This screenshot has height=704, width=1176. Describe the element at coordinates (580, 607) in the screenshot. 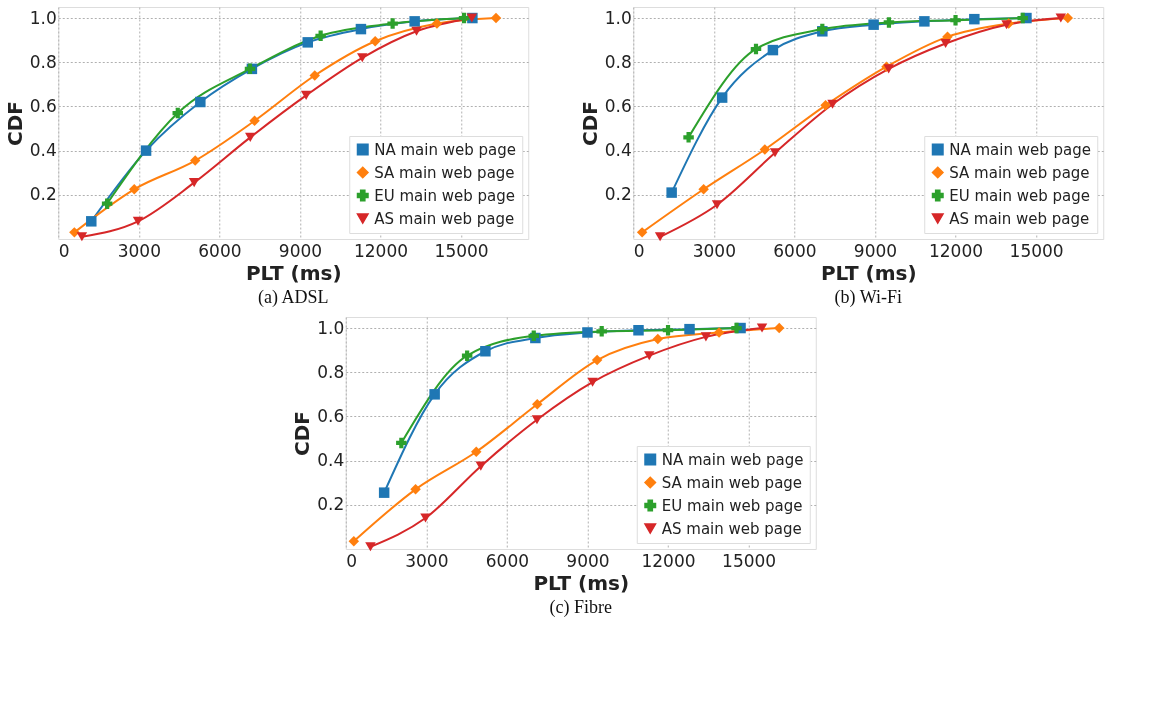

I see `text: (c) Fibre` at that location.